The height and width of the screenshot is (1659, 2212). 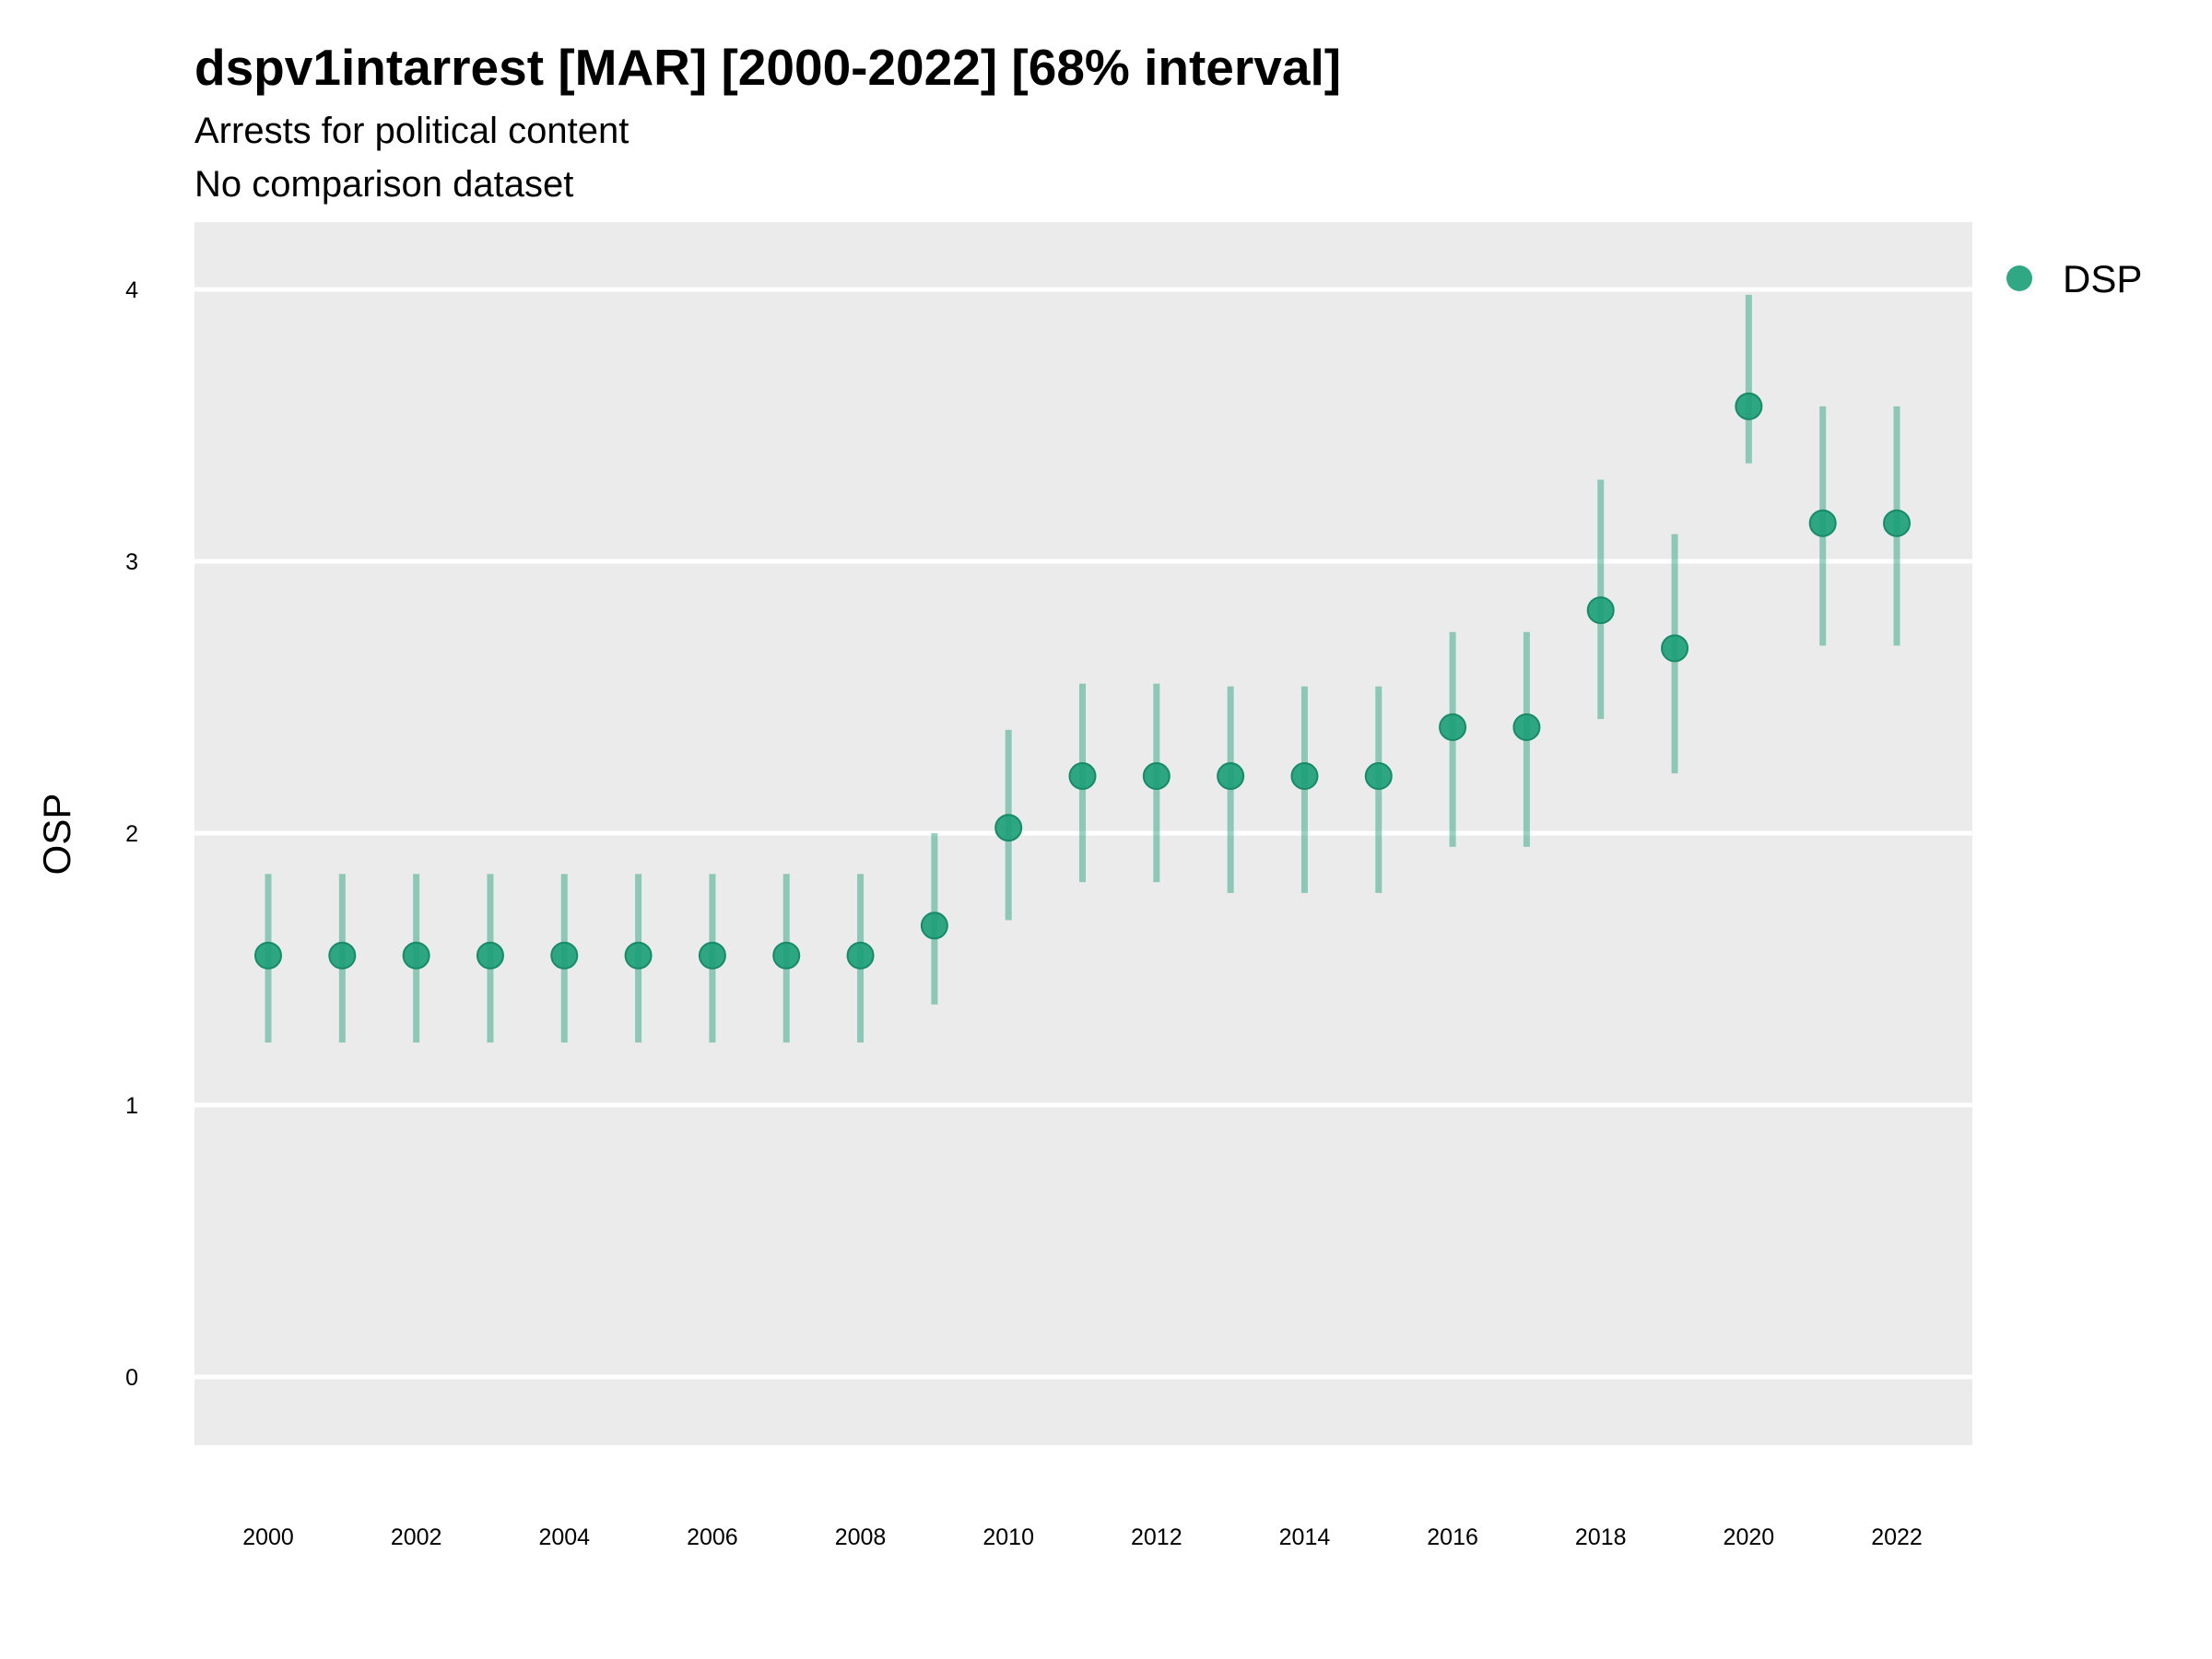 What do you see at coordinates (131, 1378) in the screenshot?
I see `y-tick-label: 0` at bounding box center [131, 1378].